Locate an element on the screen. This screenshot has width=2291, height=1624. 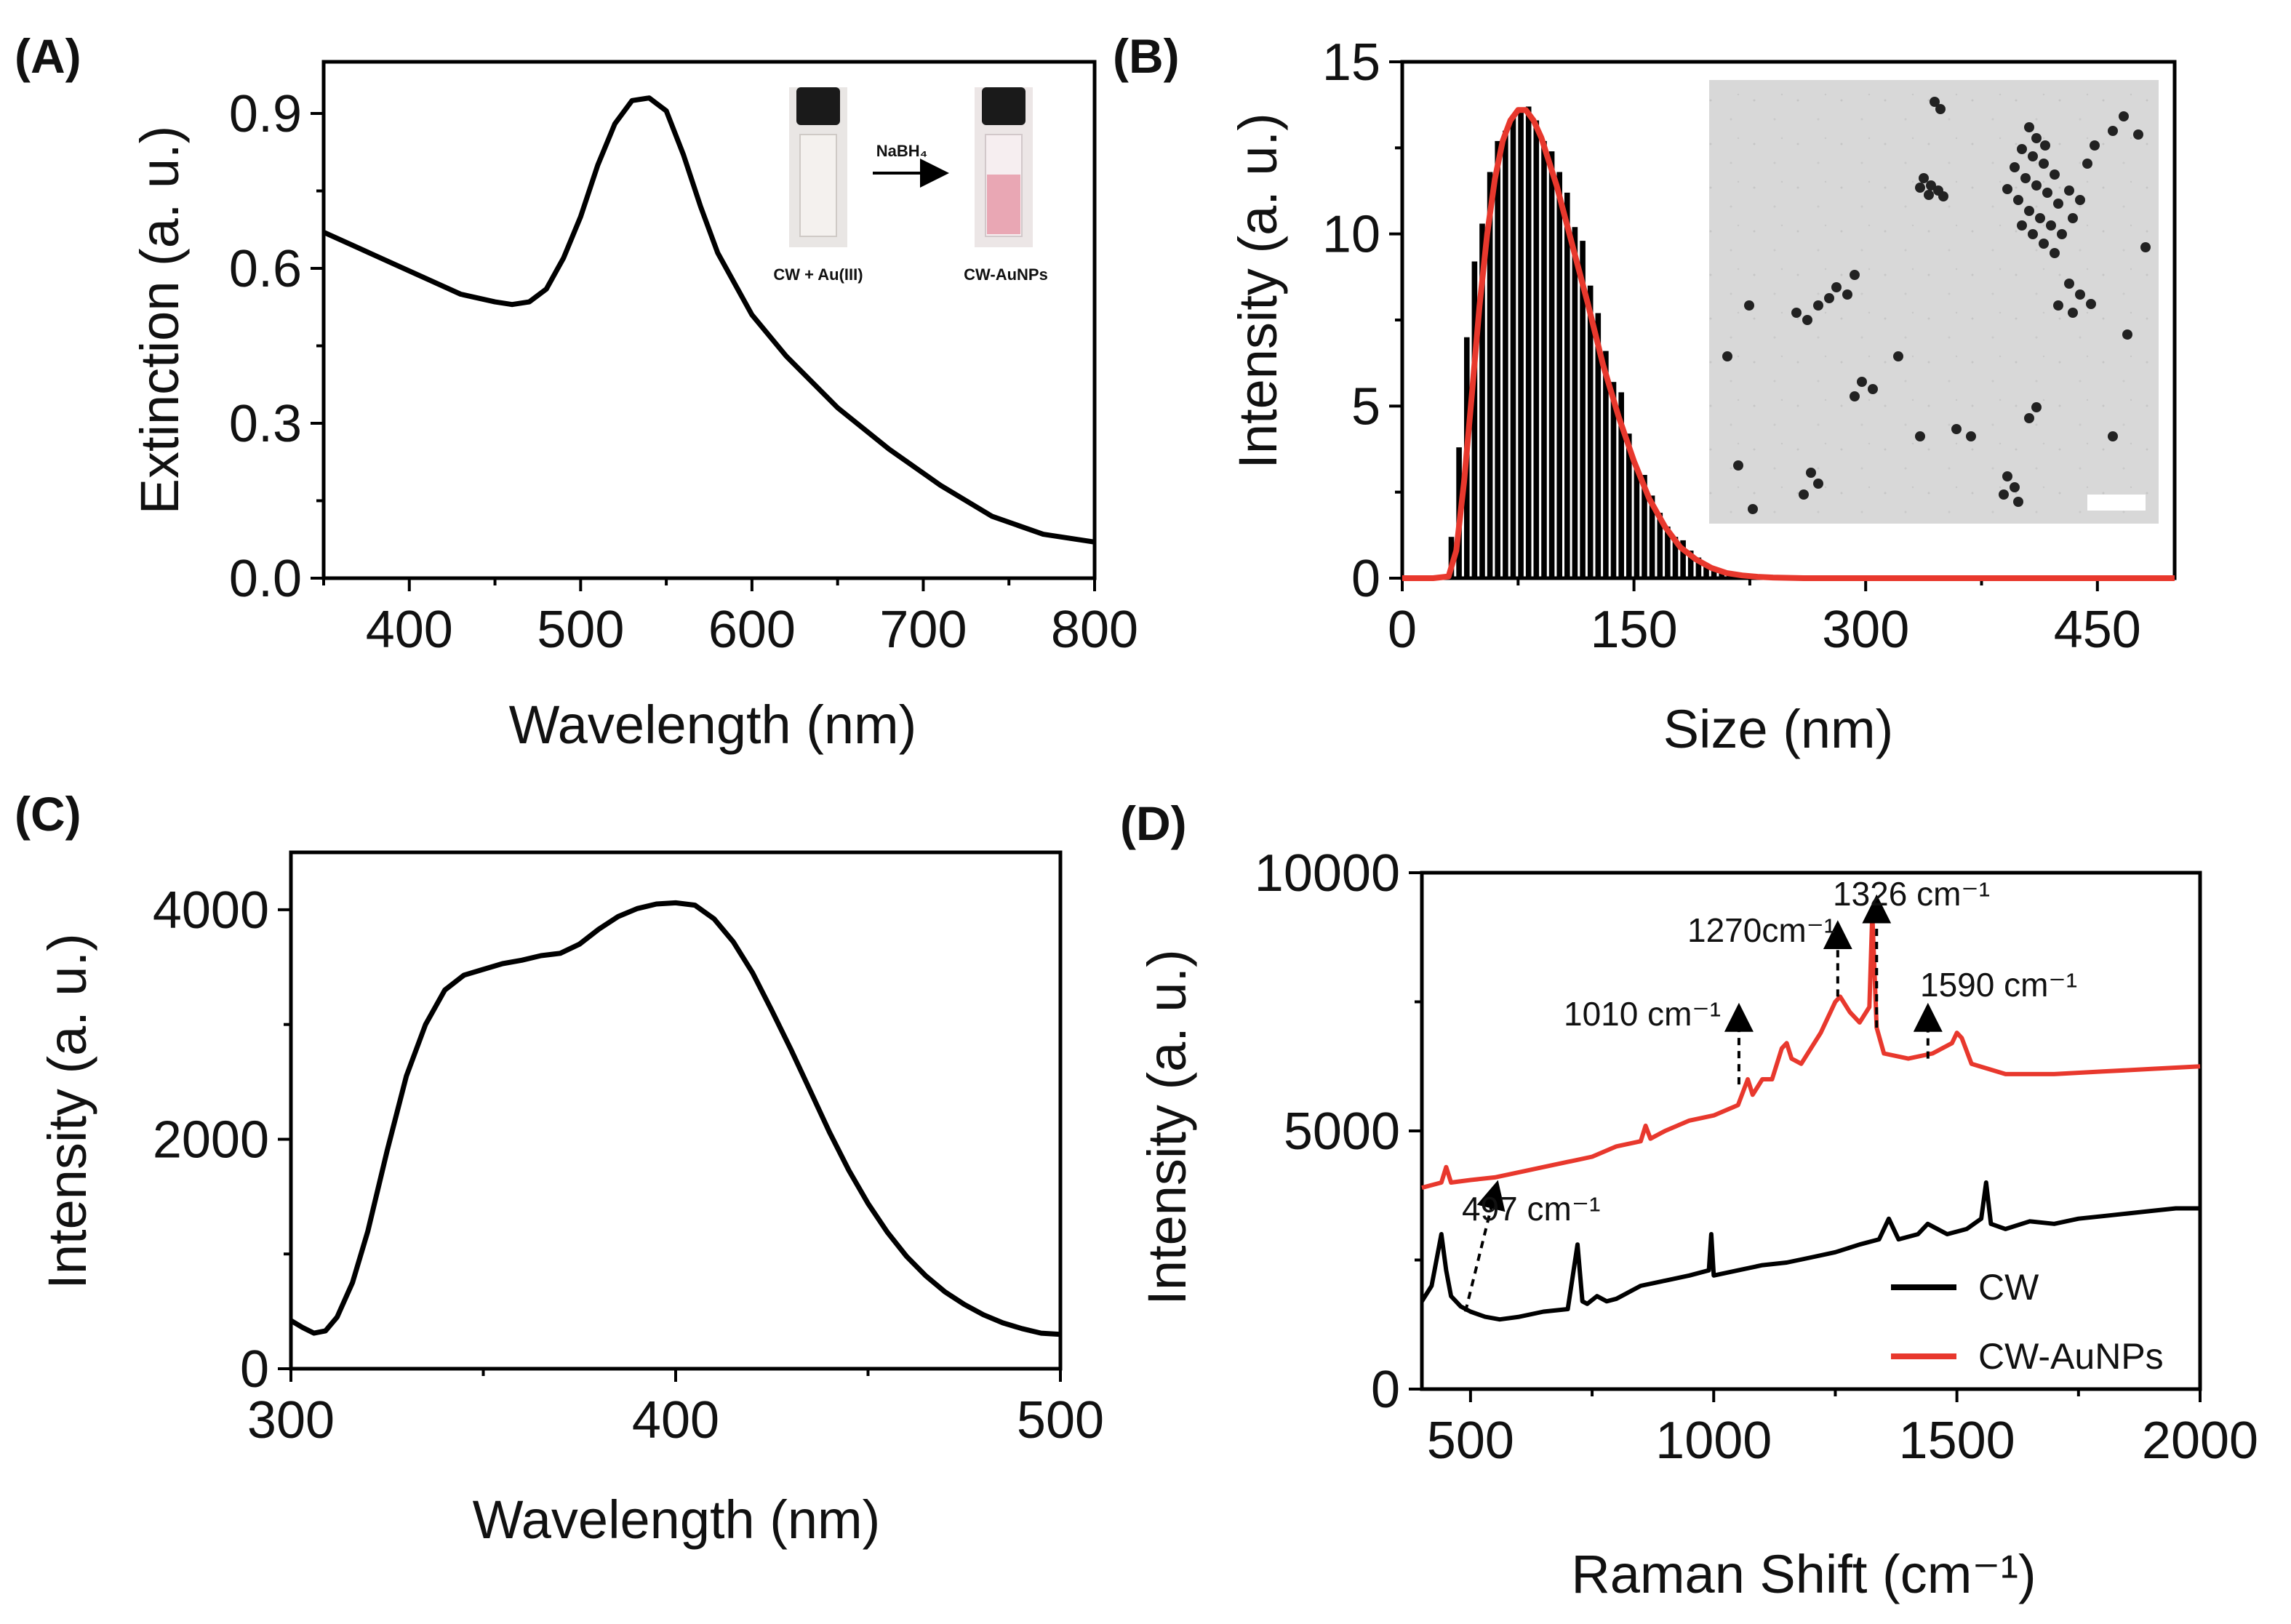
panel-d-xtick-label: 1000 is located at coordinates (1714, 1441).